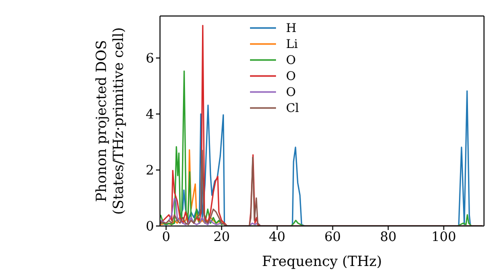  I want to click on x-tick-label: 40, so click(277, 238).